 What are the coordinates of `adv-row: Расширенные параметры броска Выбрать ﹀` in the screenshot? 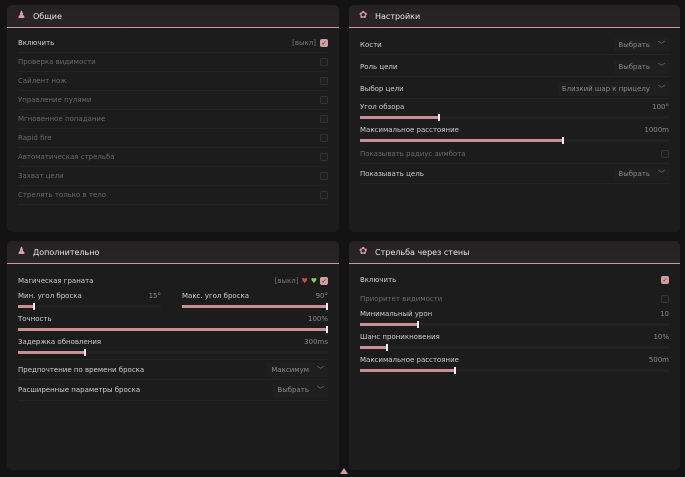 It's located at (173, 390).